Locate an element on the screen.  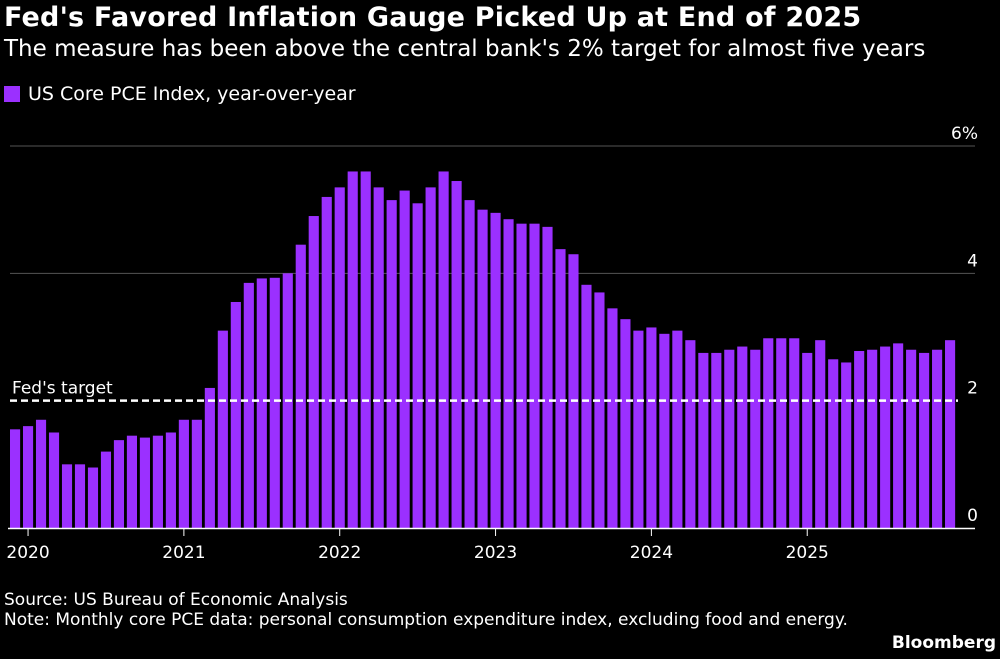
y-tick-label: 6% is located at coordinates (964, 134).